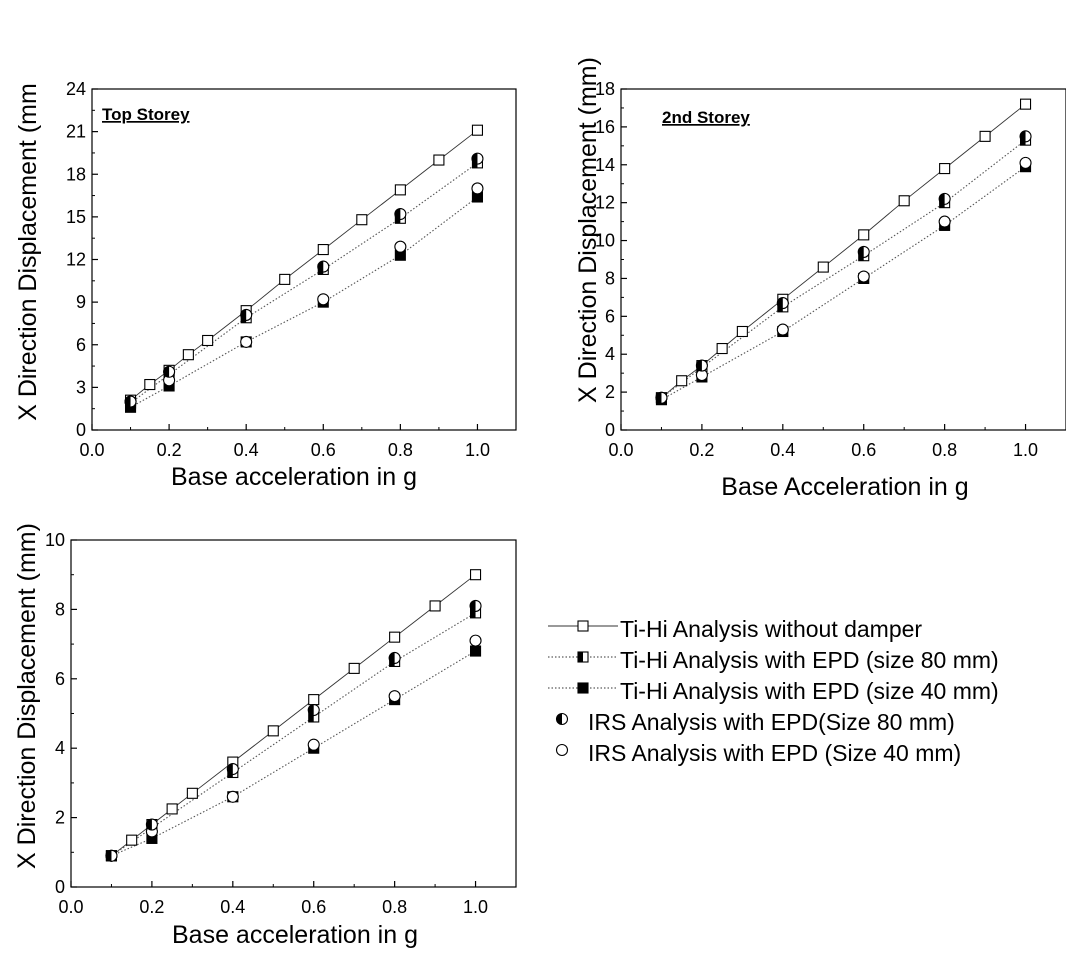  Describe the element at coordinates (400, 450) in the screenshot. I see `x-tick-label: 0.8` at that location.